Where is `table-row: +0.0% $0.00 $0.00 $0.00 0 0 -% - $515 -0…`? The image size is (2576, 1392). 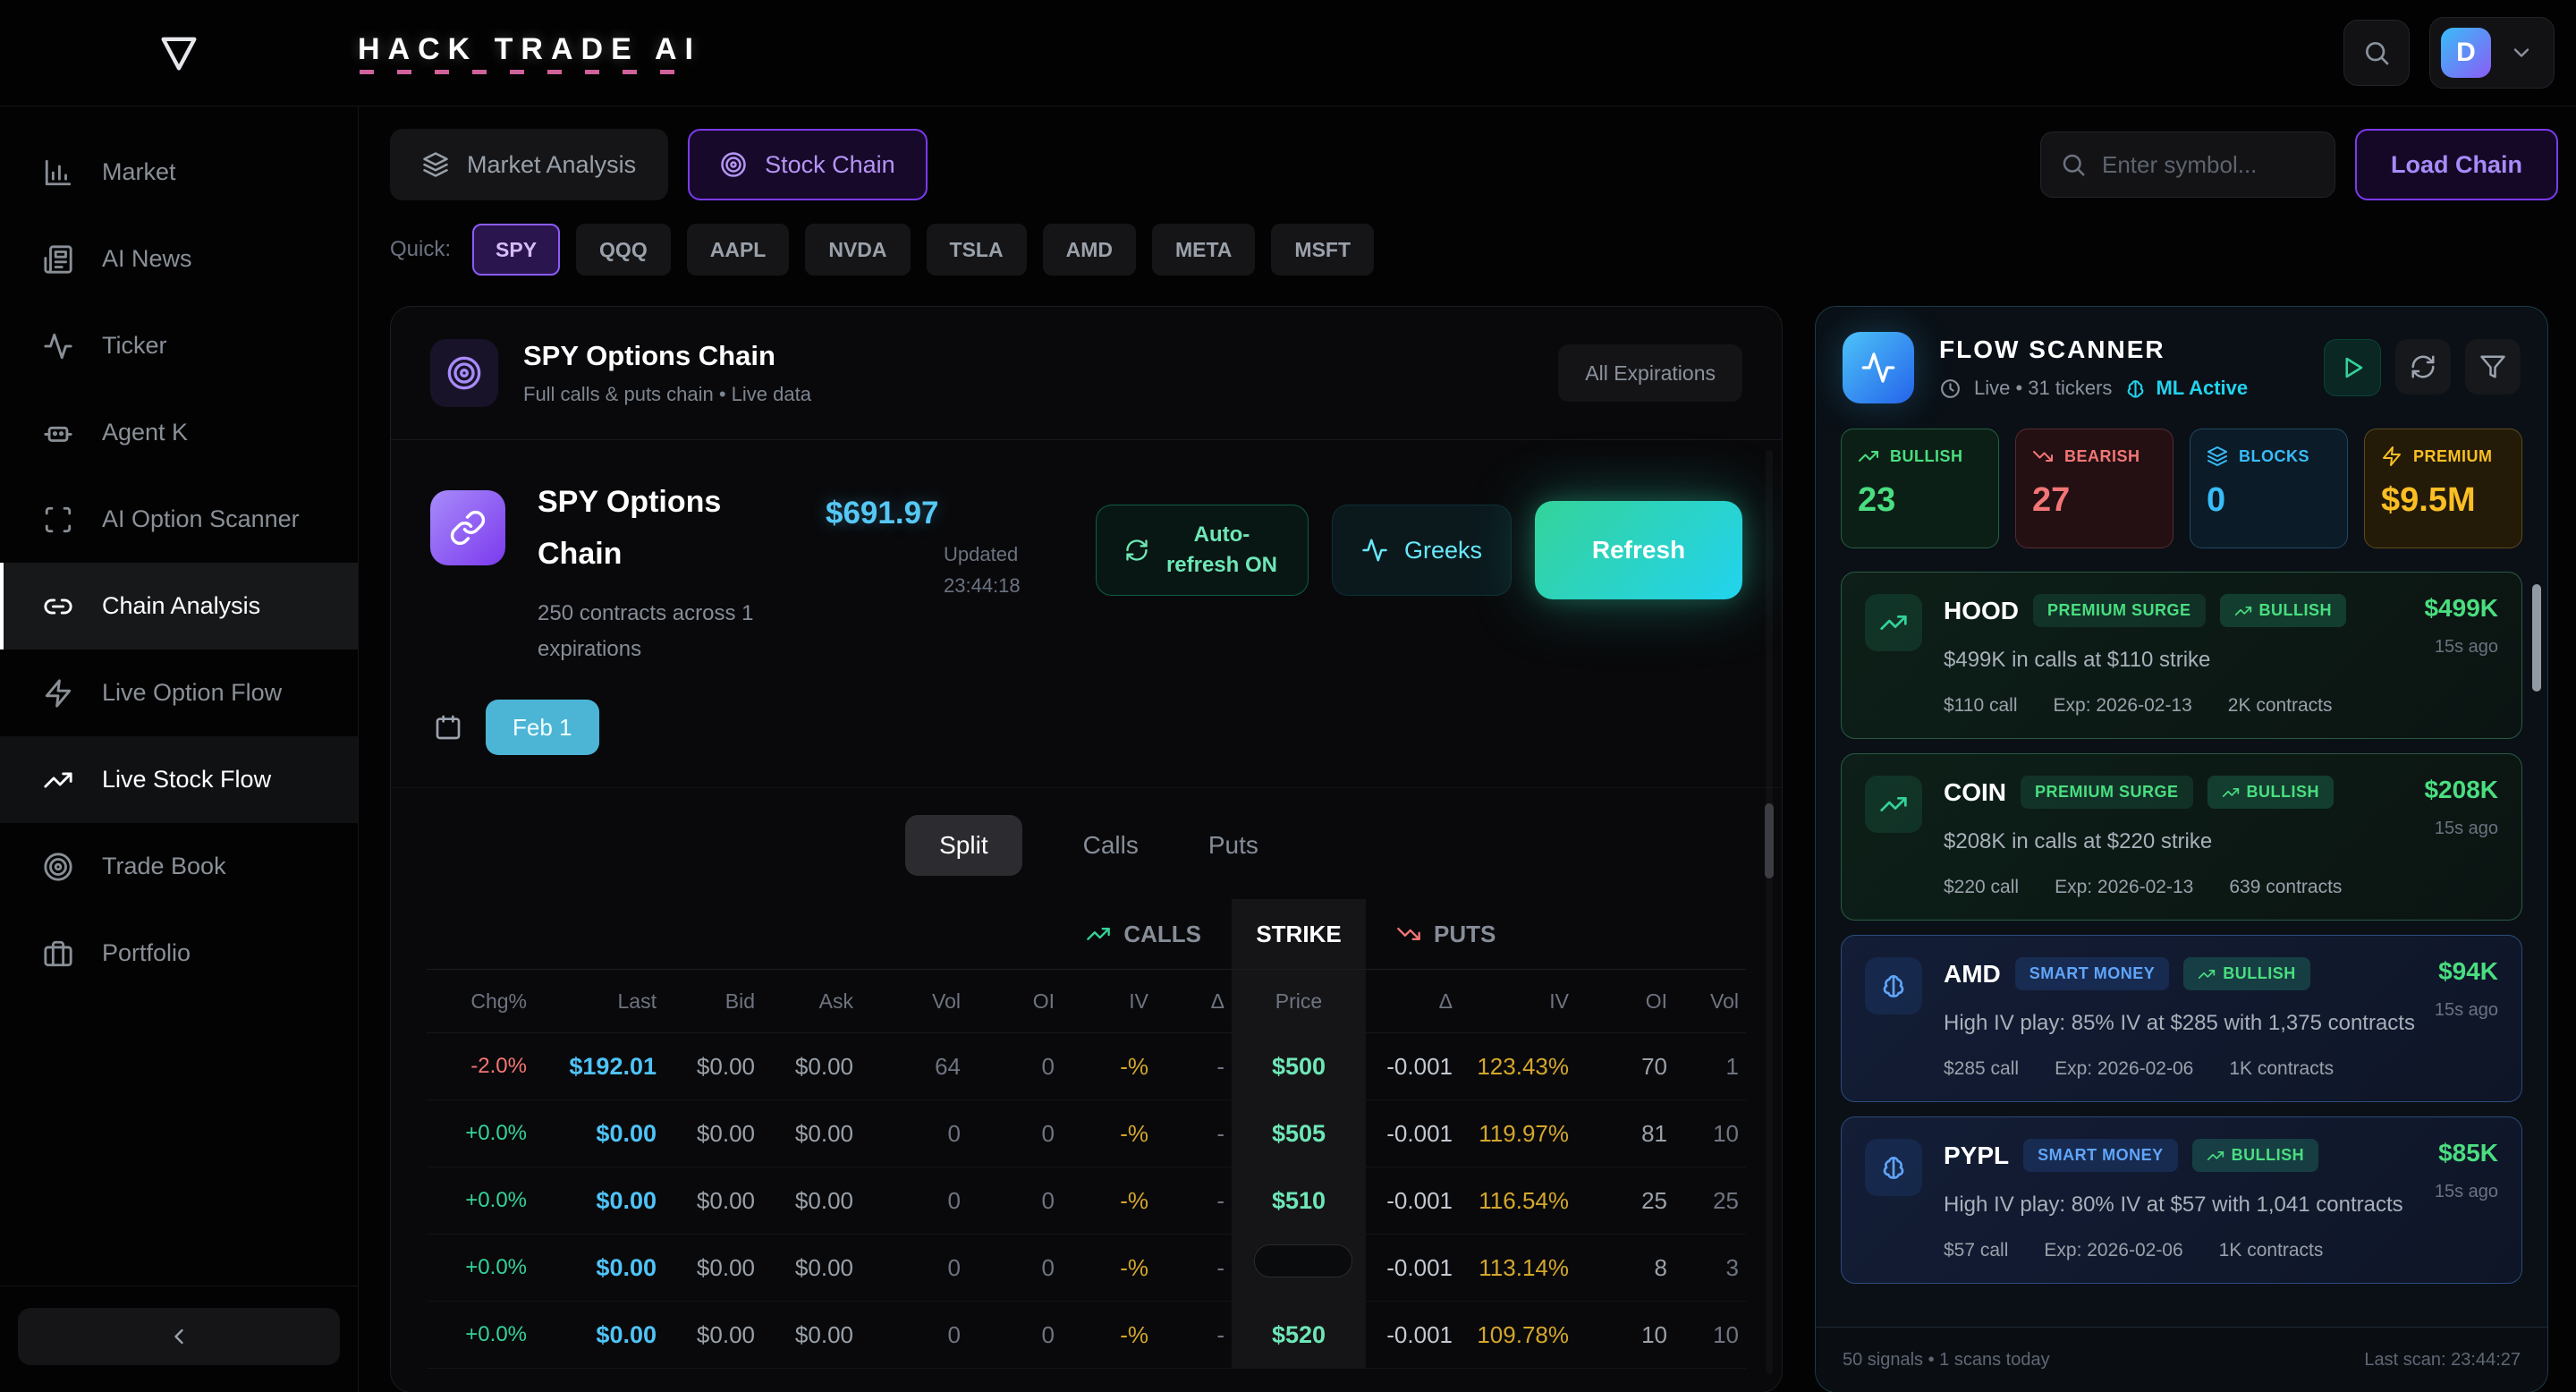
table-row: +0.0% $0.00 $0.00 $0.00 0 0 -% - $515 -0… is located at coordinates (1086, 1268).